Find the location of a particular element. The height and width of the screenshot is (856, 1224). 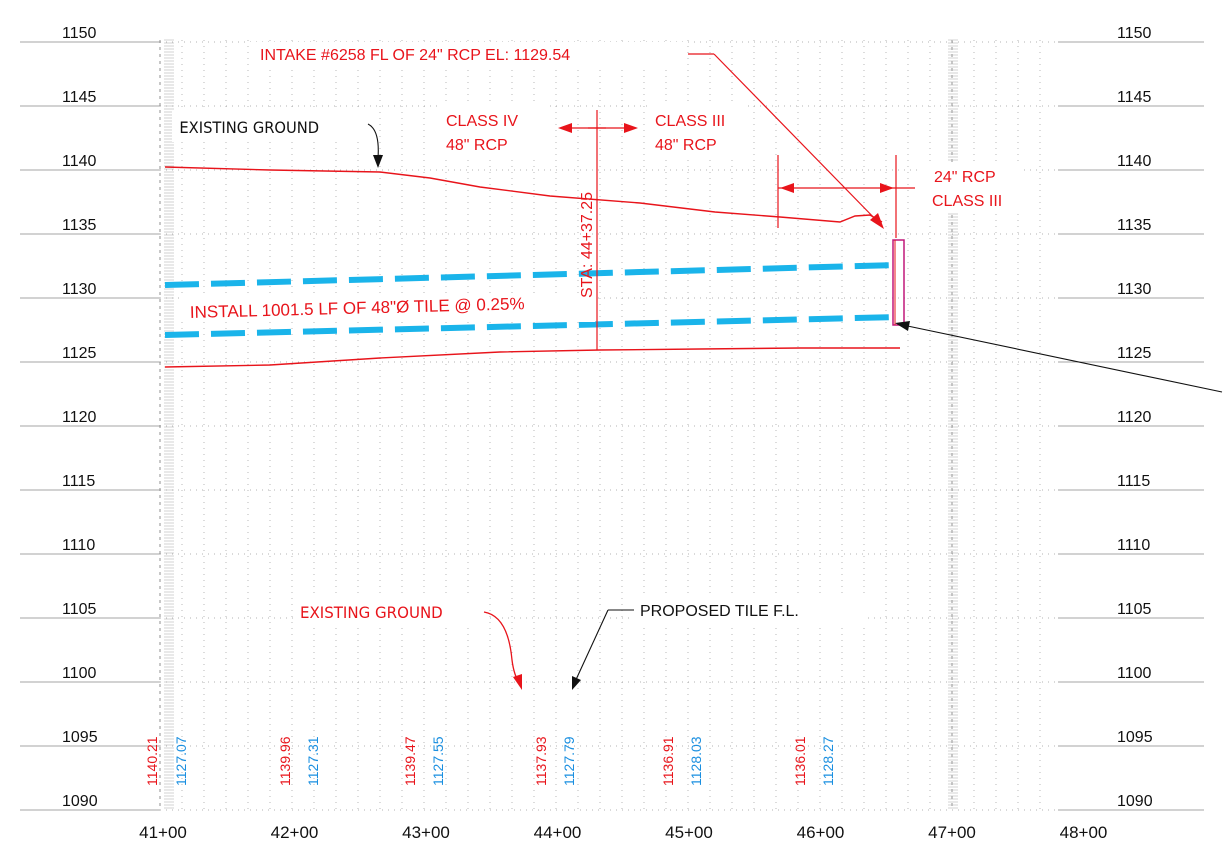

elevation-label-left: 1100 is located at coordinates (79, 673).